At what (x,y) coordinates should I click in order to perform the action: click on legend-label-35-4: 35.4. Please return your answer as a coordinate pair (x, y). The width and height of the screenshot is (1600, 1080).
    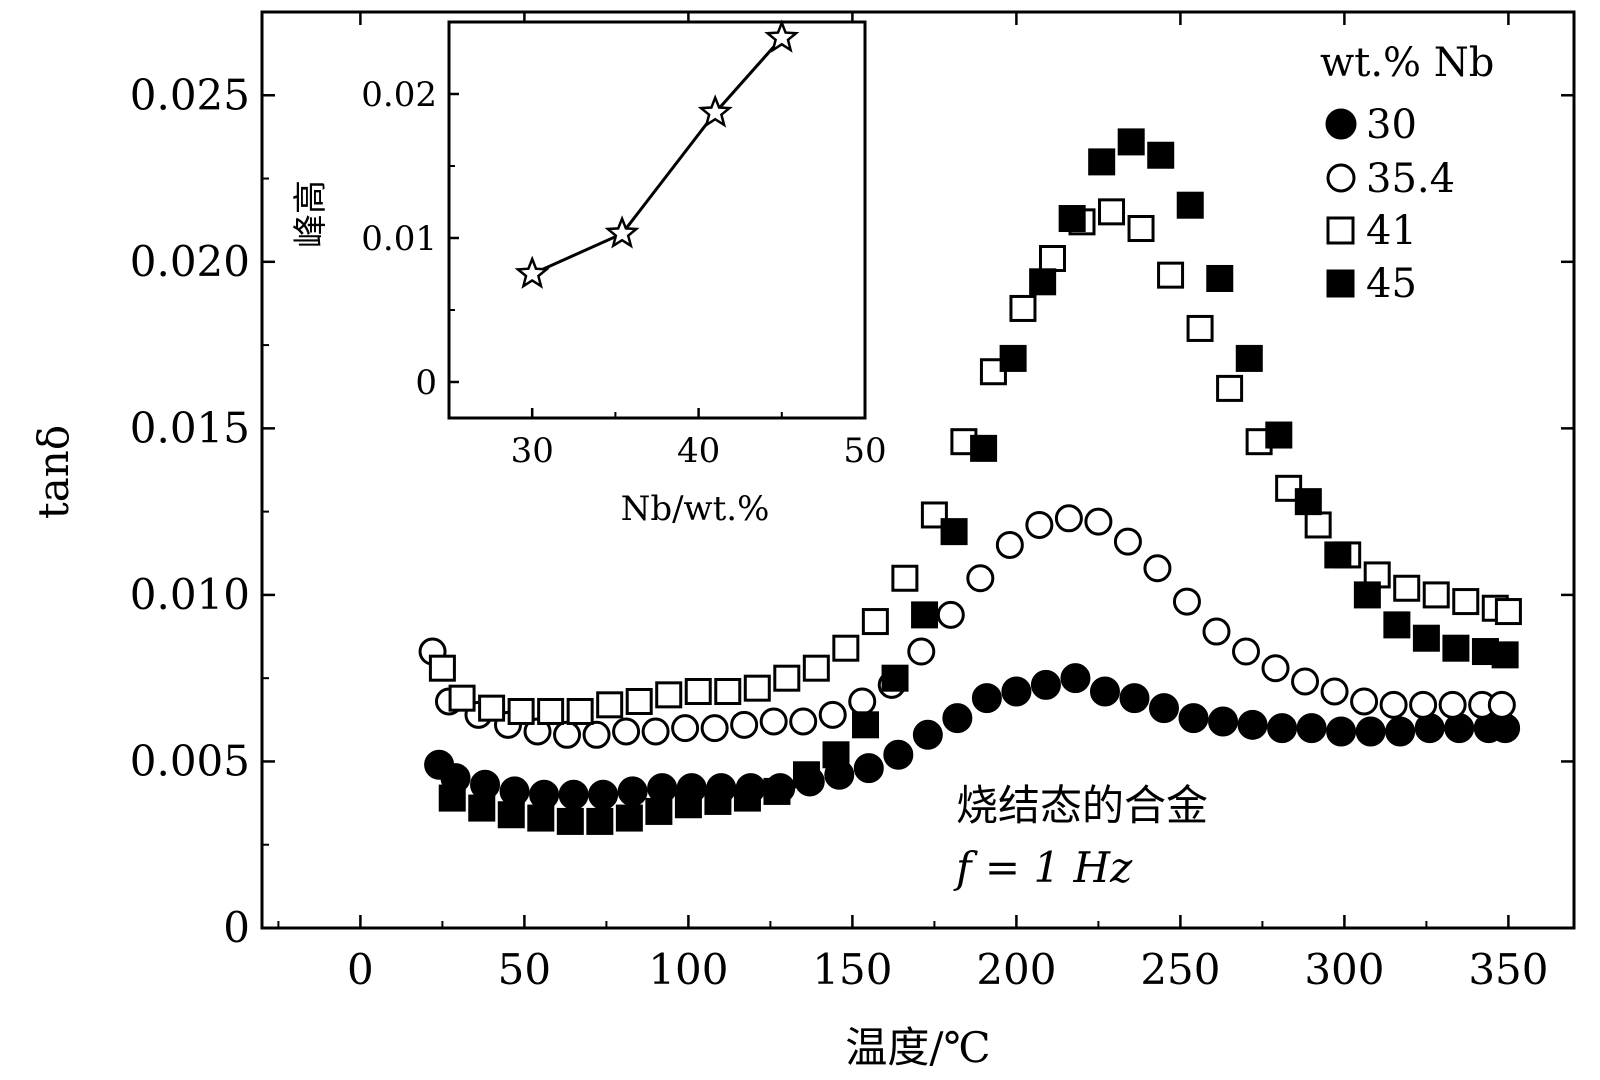
    Looking at the image, I should click on (1410, 179).